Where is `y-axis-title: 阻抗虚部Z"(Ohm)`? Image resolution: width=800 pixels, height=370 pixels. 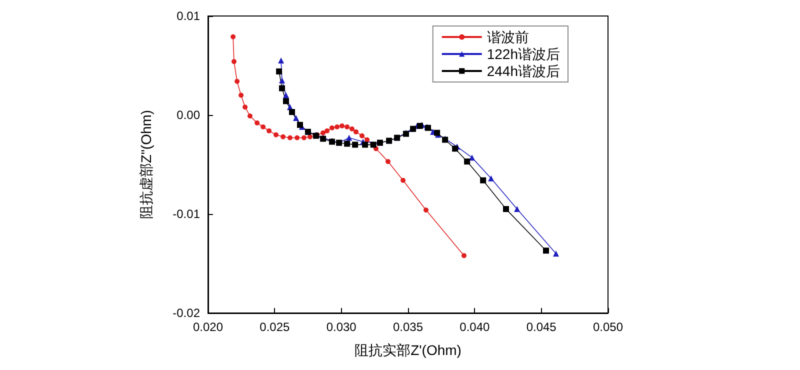 y-axis-title: 阻抗虚部Z"(Ohm) is located at coordinates (146, 165).